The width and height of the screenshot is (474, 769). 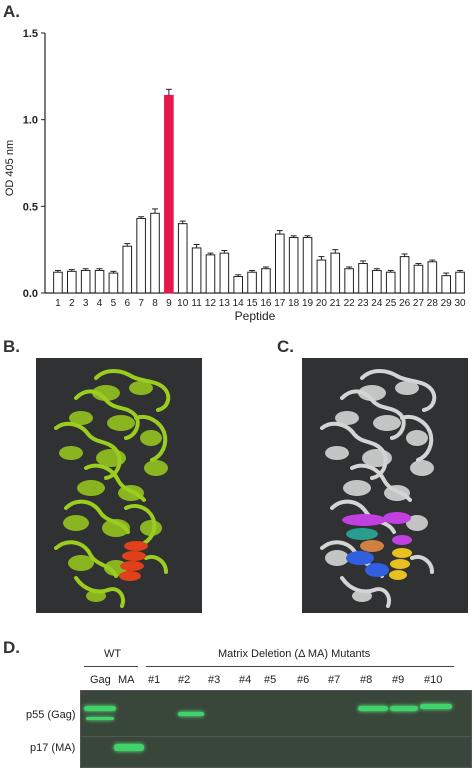 What do you see at coordinates (72, 303) in the screenshot?
I see `x-tick-label: 2` at bounding box center [72, 303].